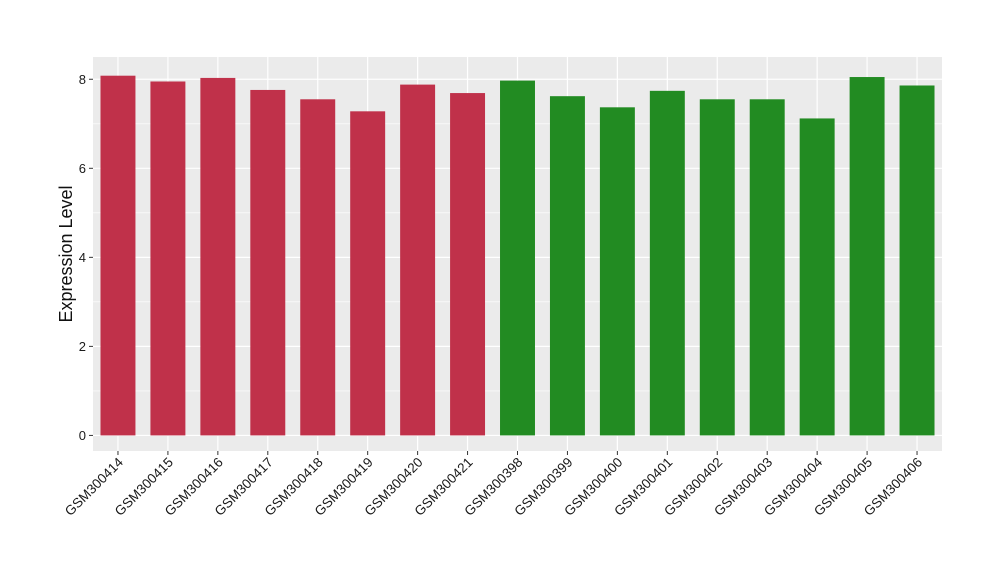 The height and width of the screenshot is (585, 1000). What do you see at coordinates (567, 266) in the screenshot?
I see `bar-GSM300399` at bounding box center [567, 266].